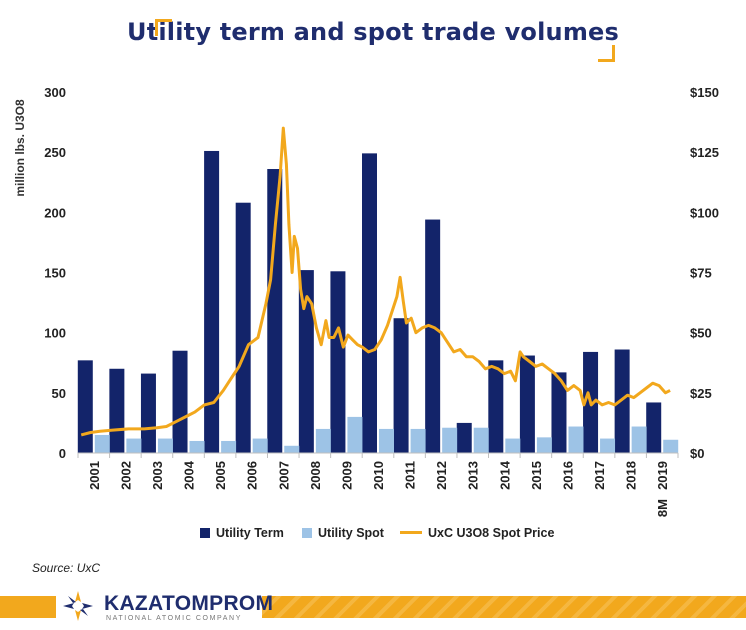 This screenshot has height=630, width=746. I want to click on bar-term-2009, so click(338, 362).